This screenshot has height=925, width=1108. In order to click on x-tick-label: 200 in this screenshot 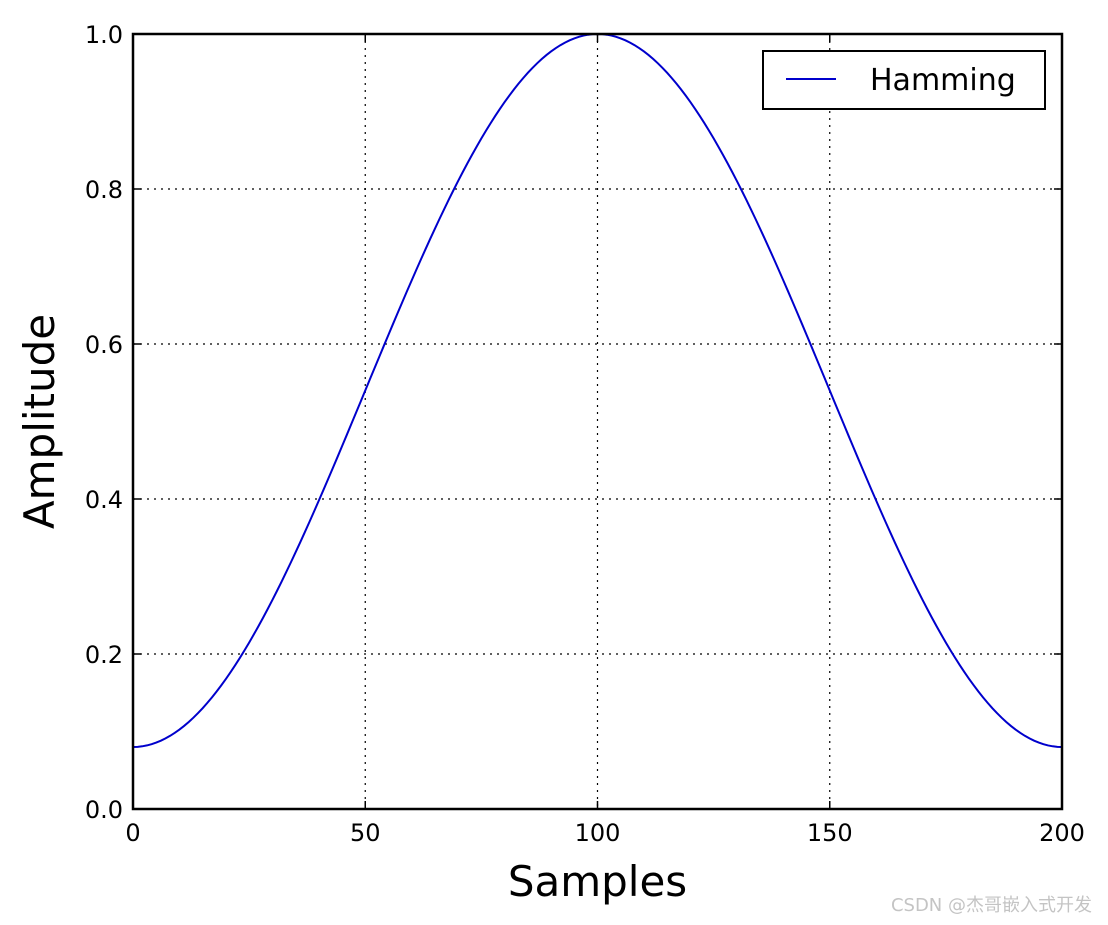, I will do `click(1062, 833)`.